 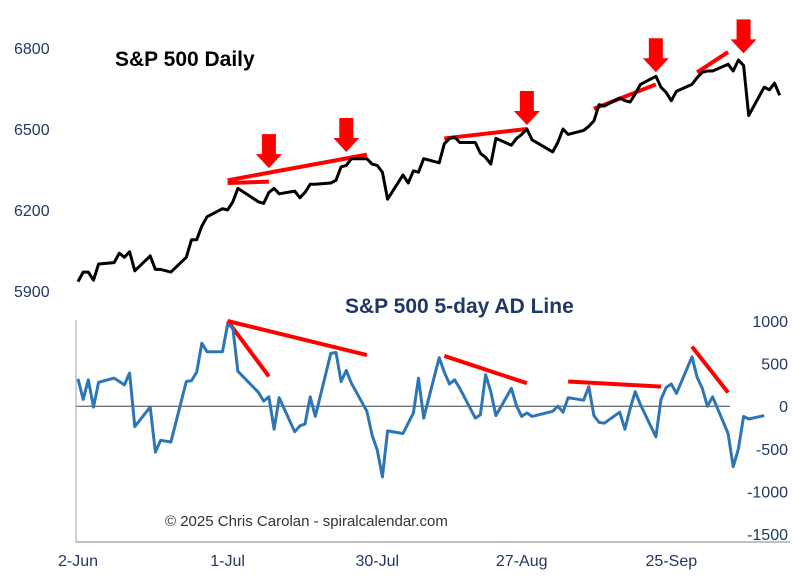 I want to click on x-tick-label: 25-Sep, so click(x=672, y=561).